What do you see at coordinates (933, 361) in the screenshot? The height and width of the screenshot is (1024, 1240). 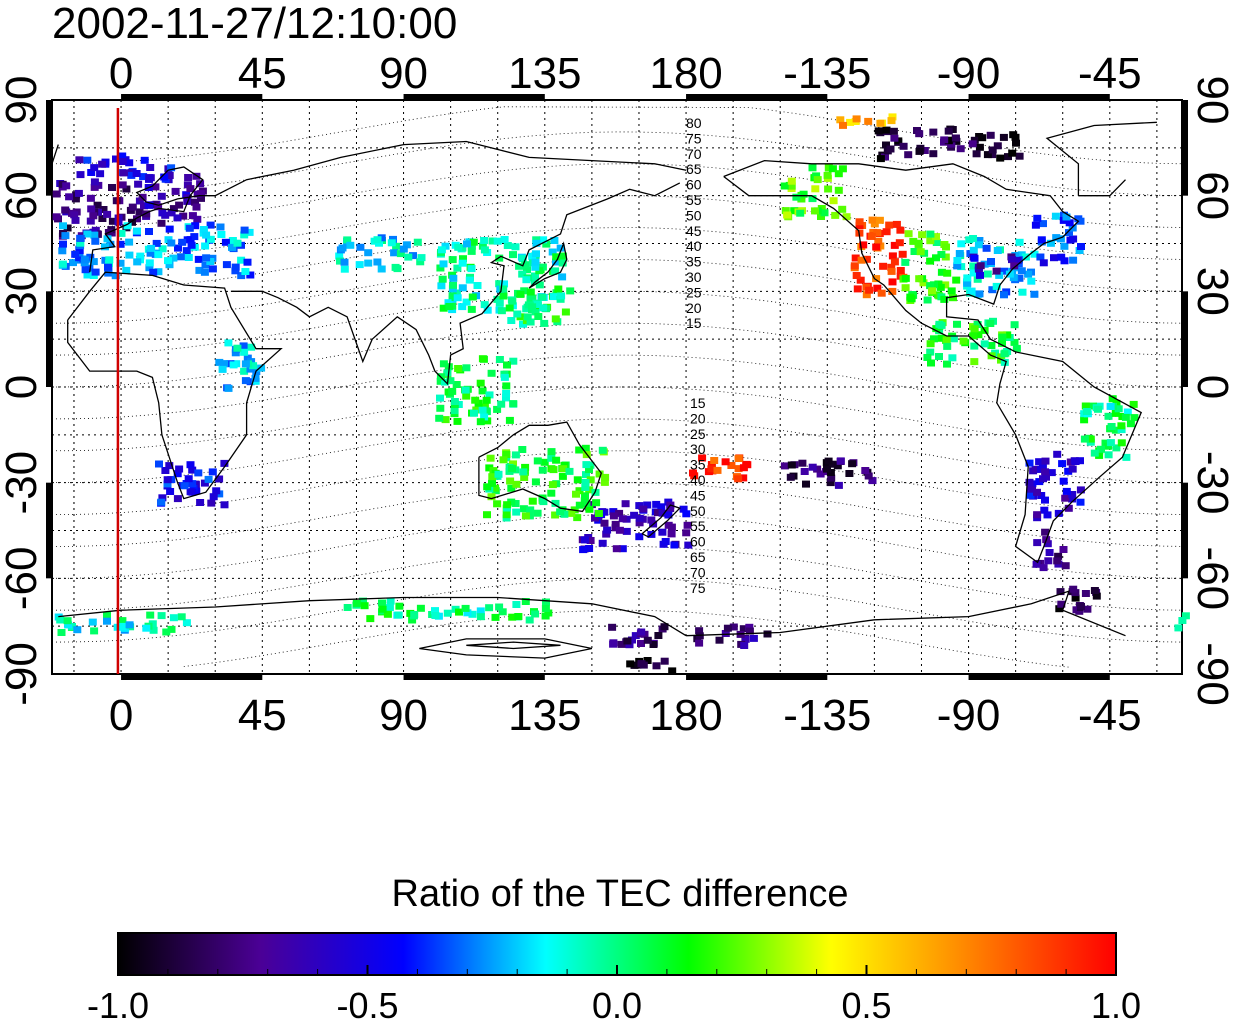 I see `coastline` at bounding box center [933, 361].